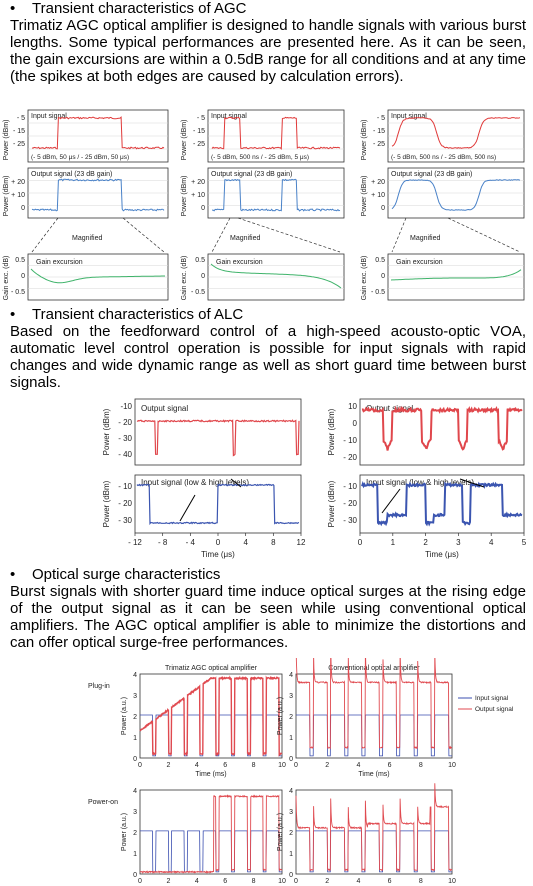 Image resolution: width=533 pixels, height=886 pixels. Describe the element at coordinates (443, 157) in the screenshot. I see `condition-label: (- 5 dBm, 500 ns / - 25 dBm, 500 ns)` at that location.